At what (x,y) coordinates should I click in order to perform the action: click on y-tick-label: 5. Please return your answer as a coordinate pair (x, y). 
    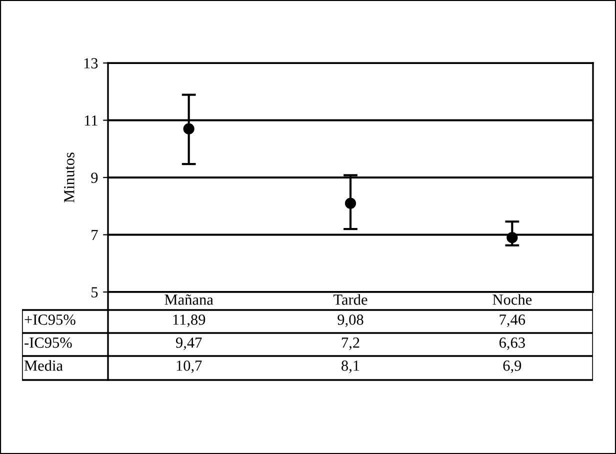
    Looking at the image, I should click on (95, 292).